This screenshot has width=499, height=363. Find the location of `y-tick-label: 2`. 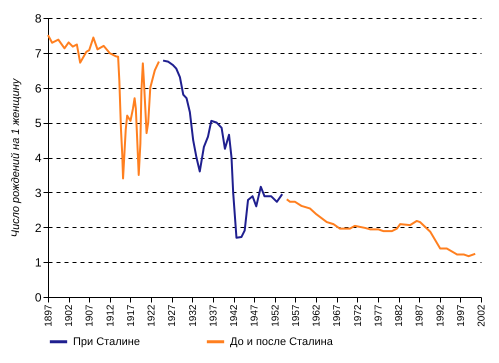

y-tick-label: 2 is located at coordinates (38, 227).